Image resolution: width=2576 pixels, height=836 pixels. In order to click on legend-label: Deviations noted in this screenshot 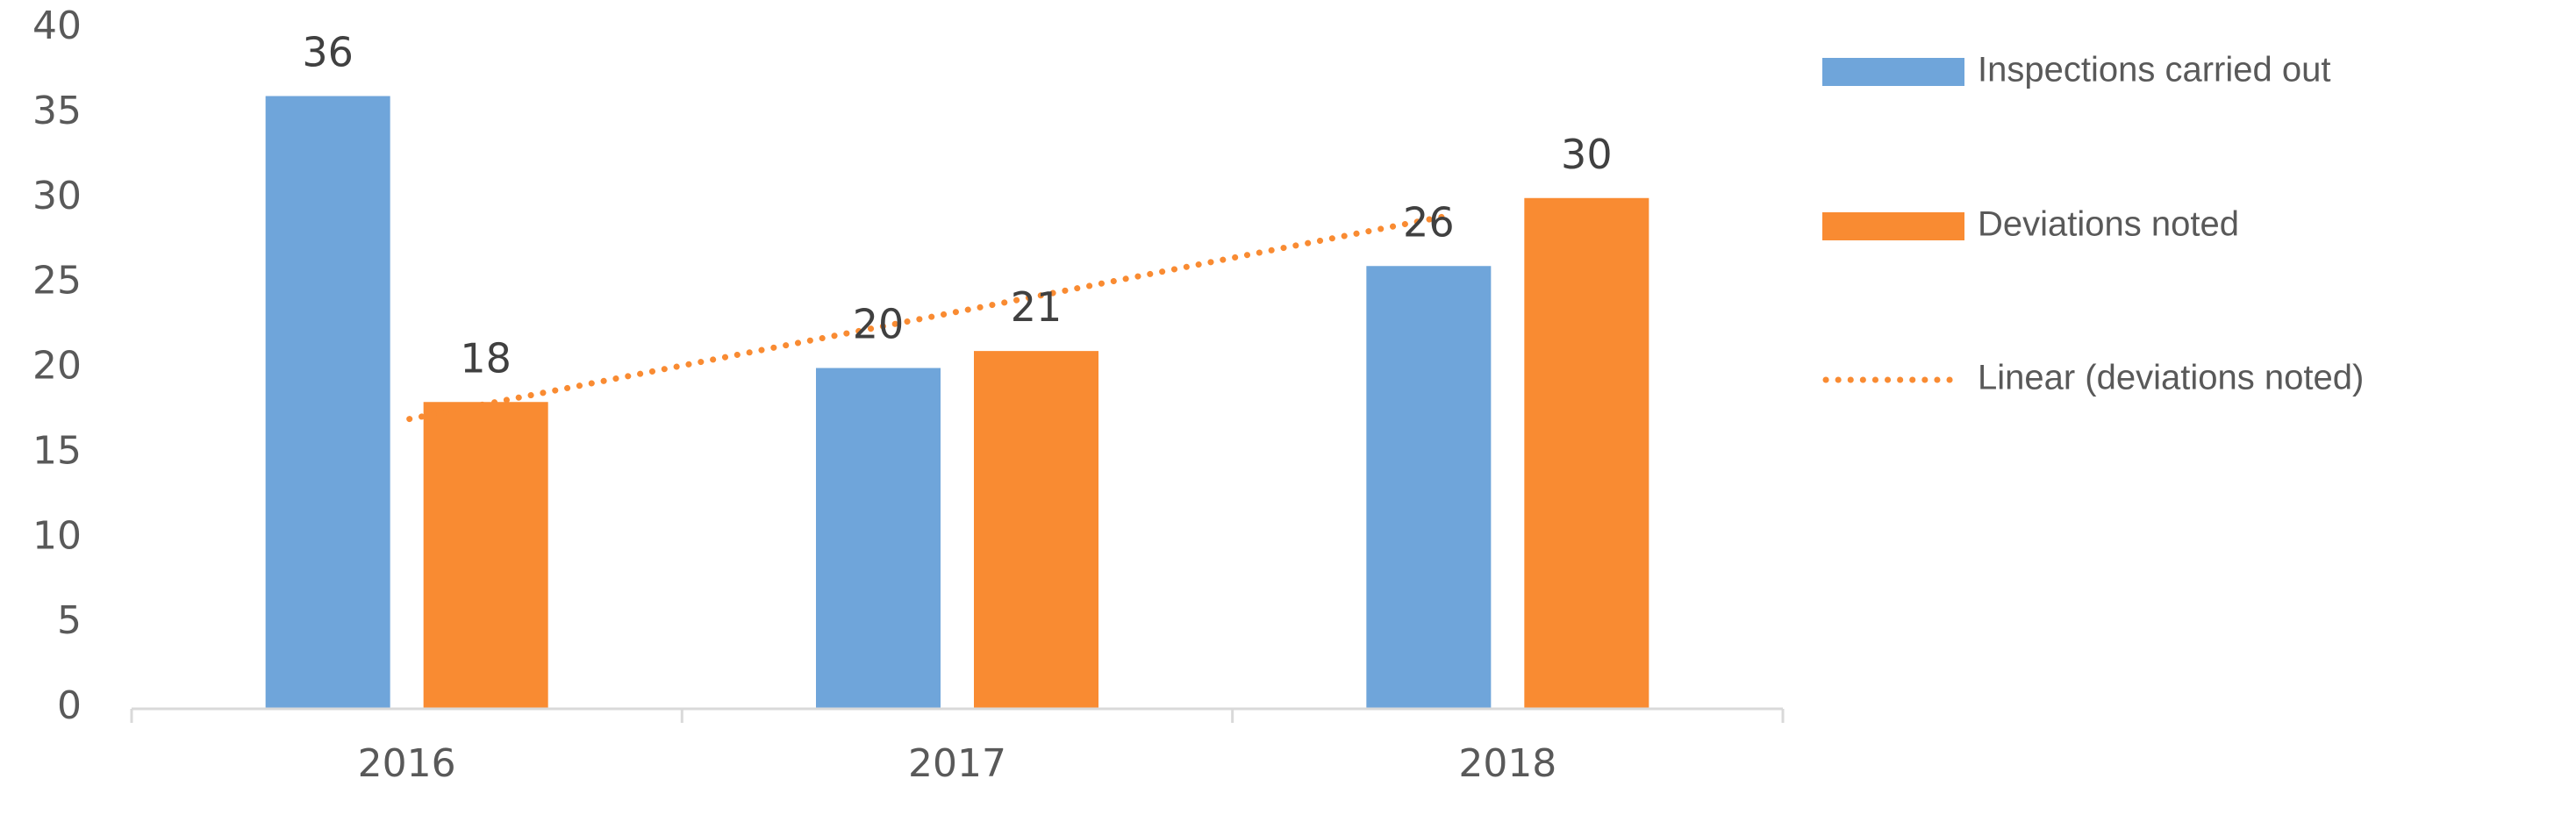, I will do `click(2108, 224)`.